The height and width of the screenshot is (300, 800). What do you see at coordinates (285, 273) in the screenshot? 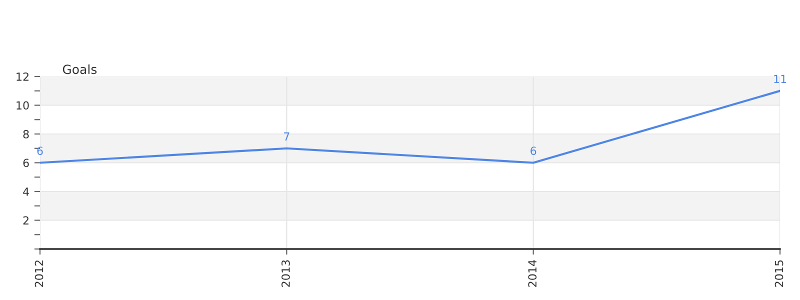
I see `x-tick-label: 2013` at bounding box center [285, 273].